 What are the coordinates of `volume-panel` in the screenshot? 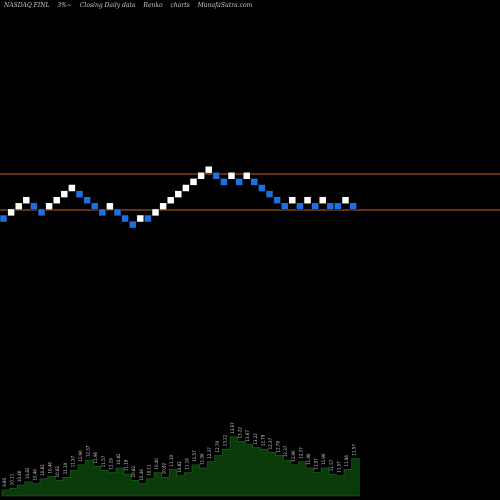 It's located at (180, 466).